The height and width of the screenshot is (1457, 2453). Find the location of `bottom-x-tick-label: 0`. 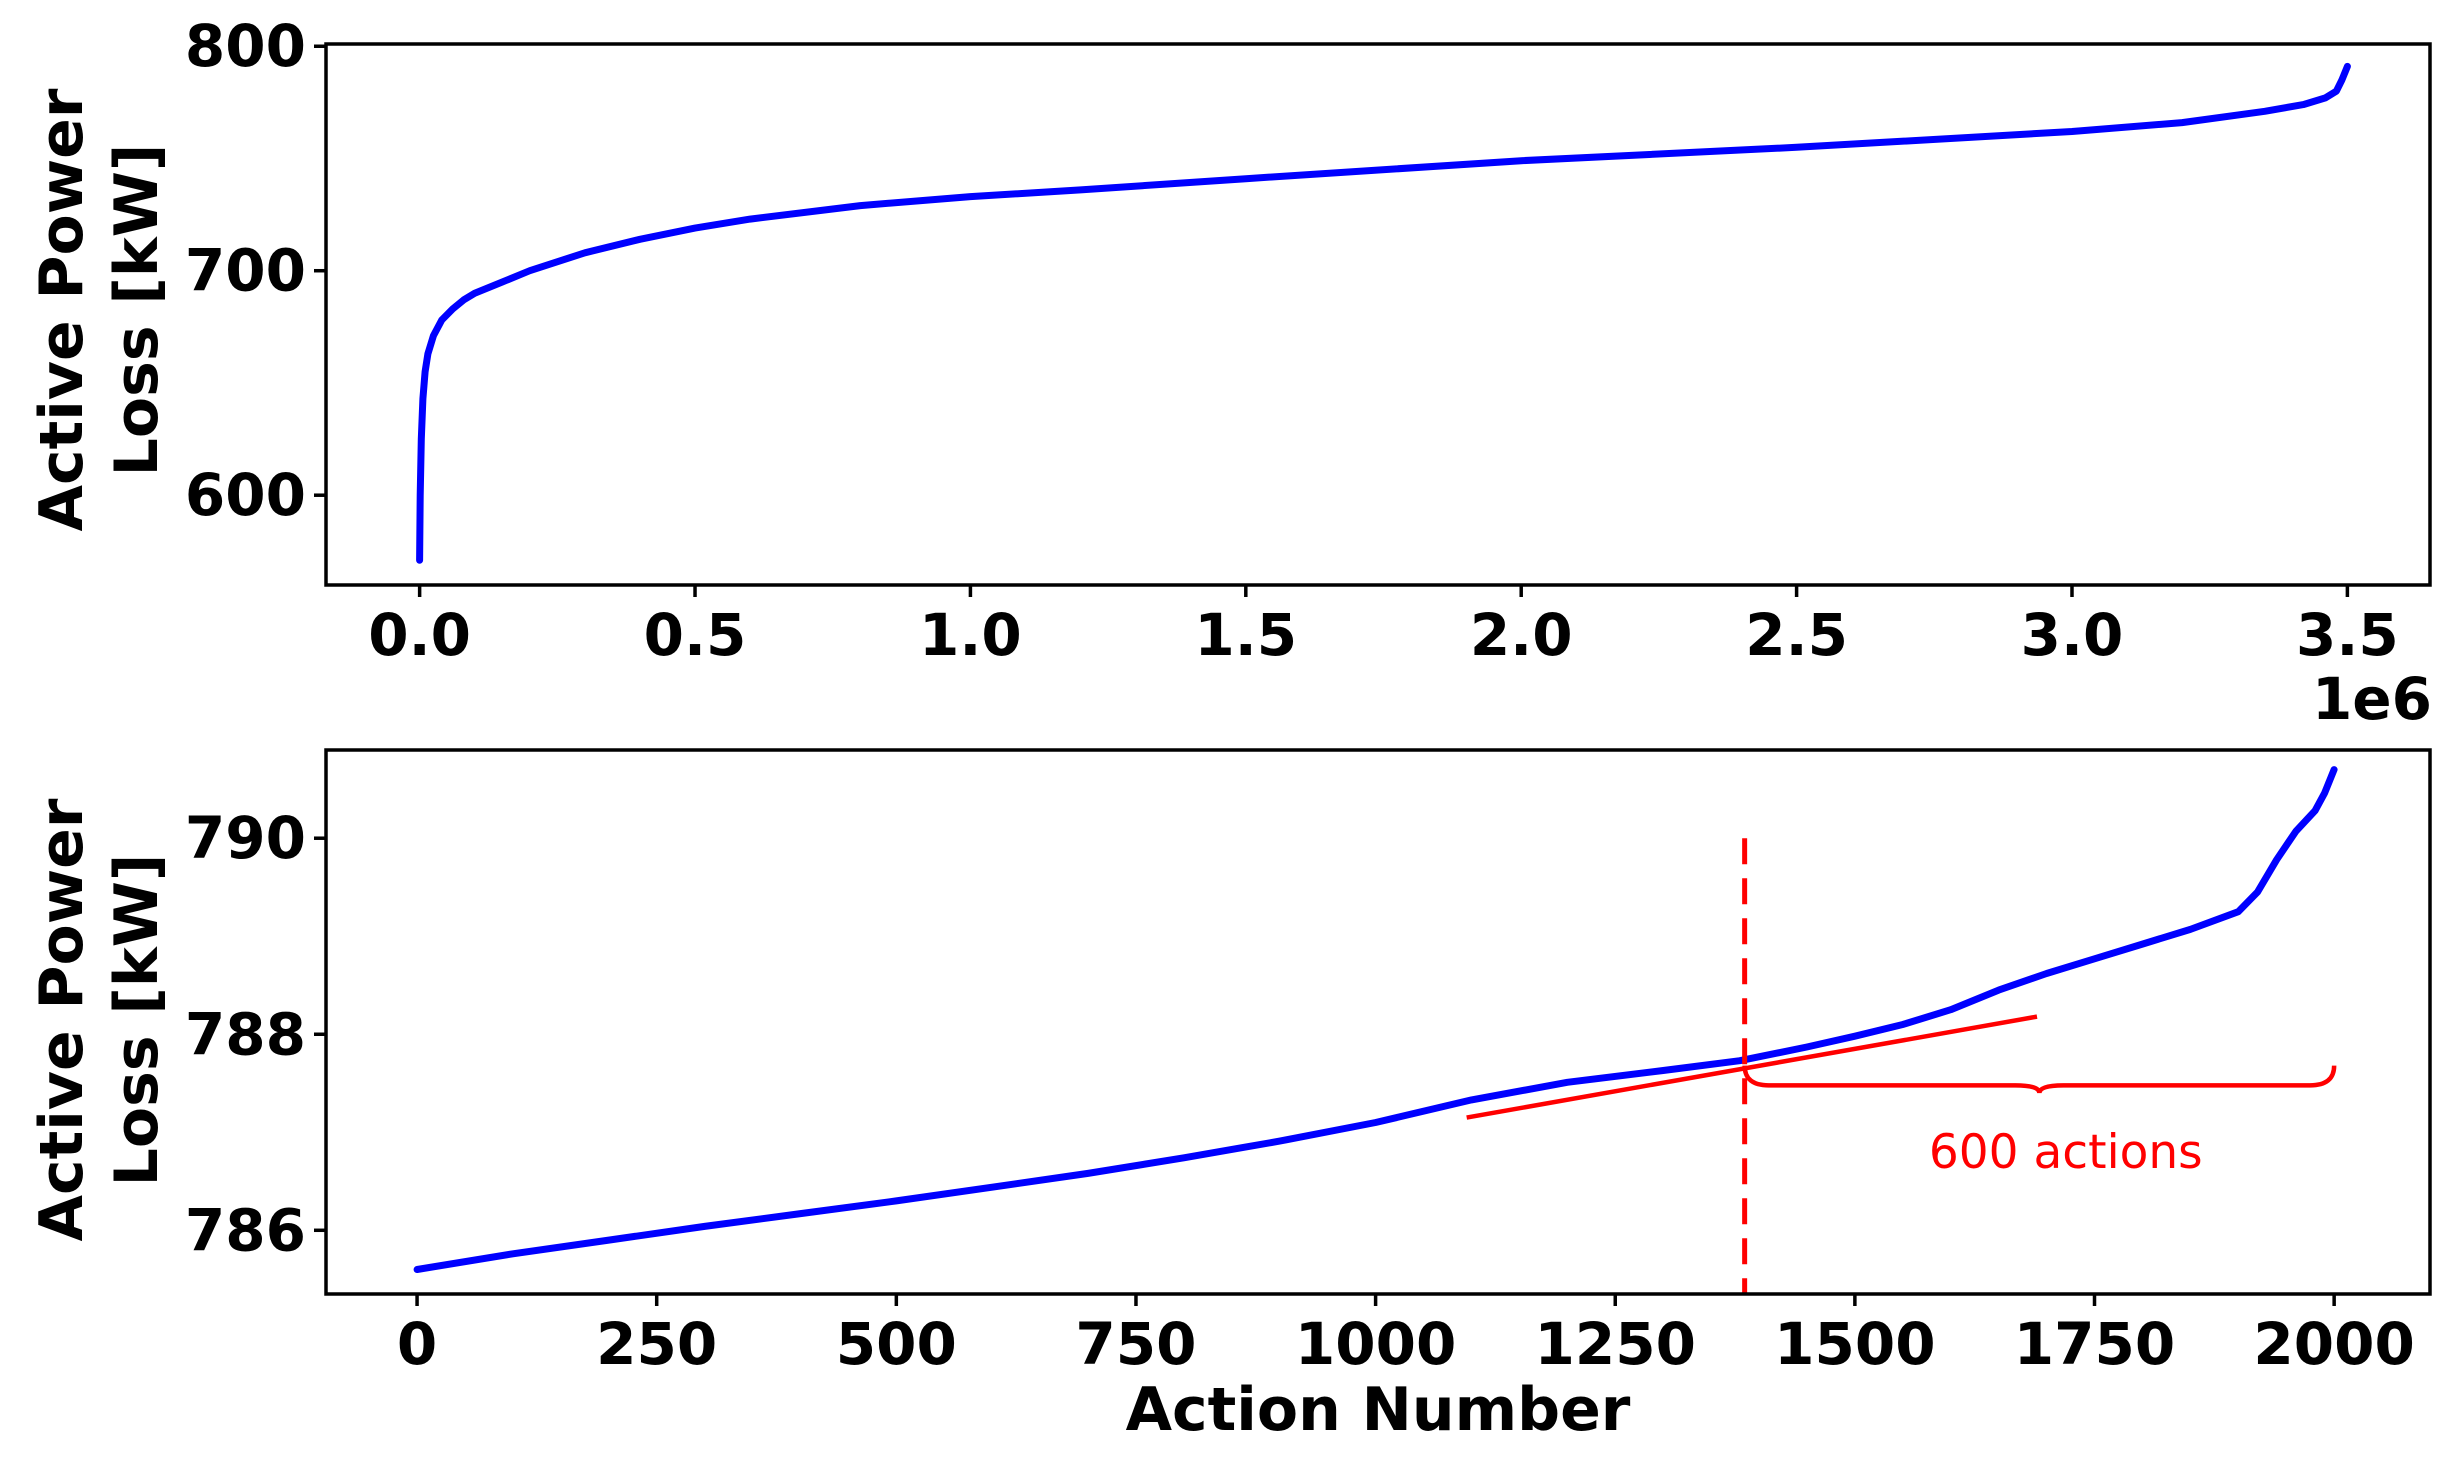

bottom-x-tick-label: 0 is located at coordinates (417, 1344).